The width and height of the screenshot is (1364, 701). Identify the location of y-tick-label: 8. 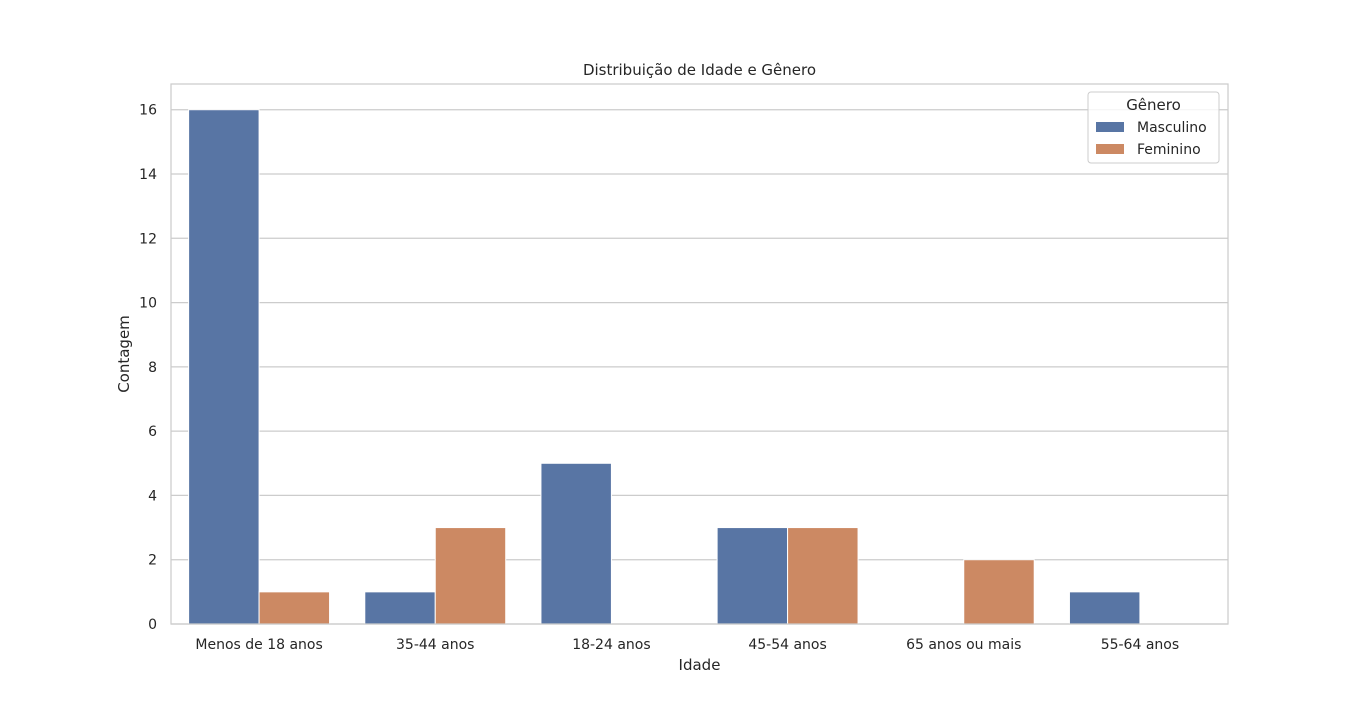
(152, 368).